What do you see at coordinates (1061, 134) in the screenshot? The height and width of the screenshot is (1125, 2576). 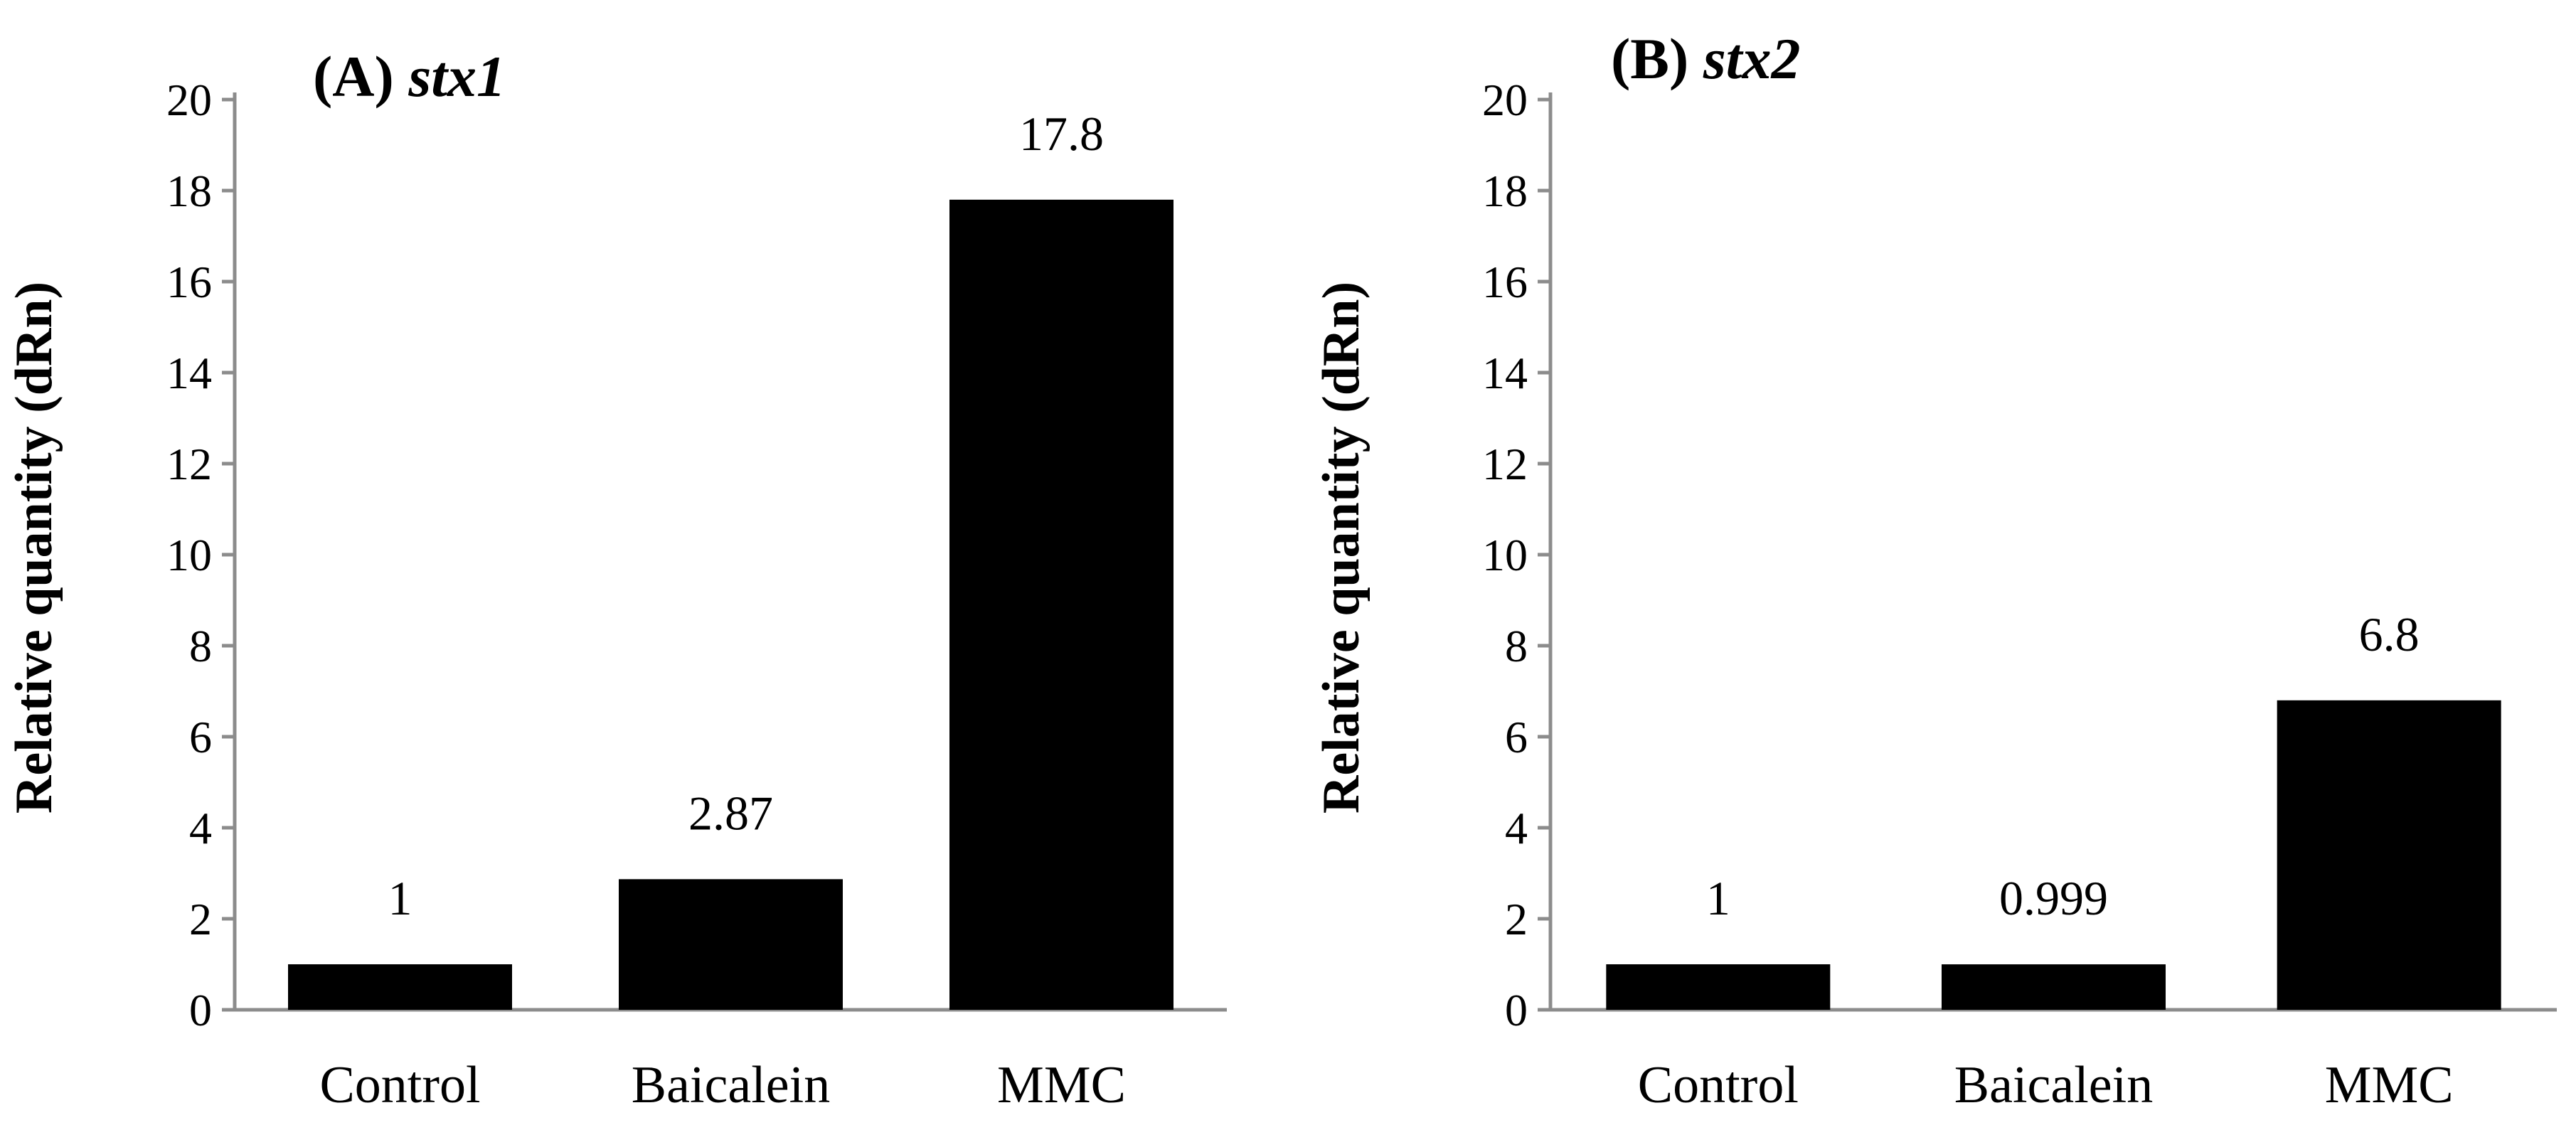 I see `data-label: 17.8` at bounding box center [1061, 134].